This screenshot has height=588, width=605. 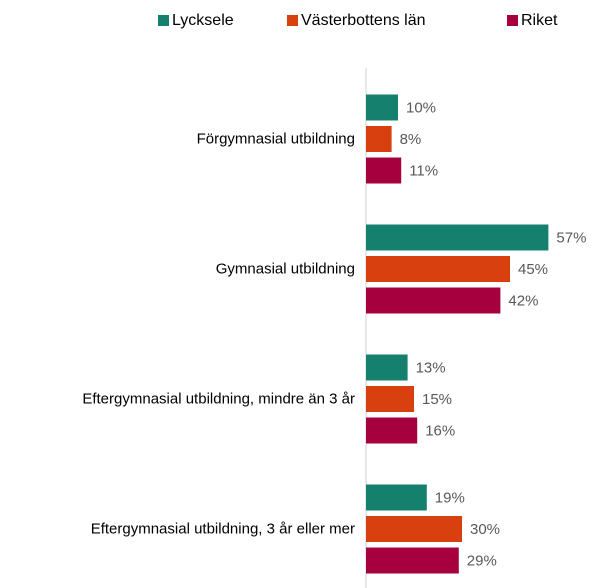 I want to click on value-label: 45%, so click(x=533, y=269).